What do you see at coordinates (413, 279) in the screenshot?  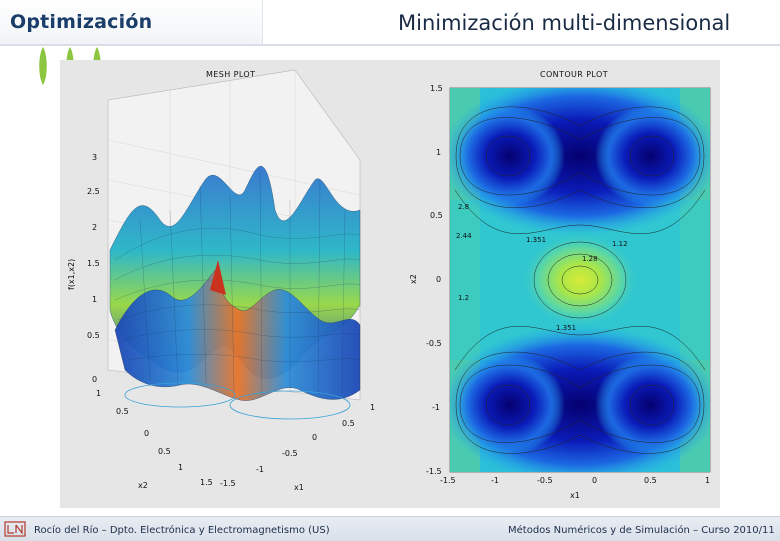 I see `contour-ylabel: x2` at bounding box center [413, 279].